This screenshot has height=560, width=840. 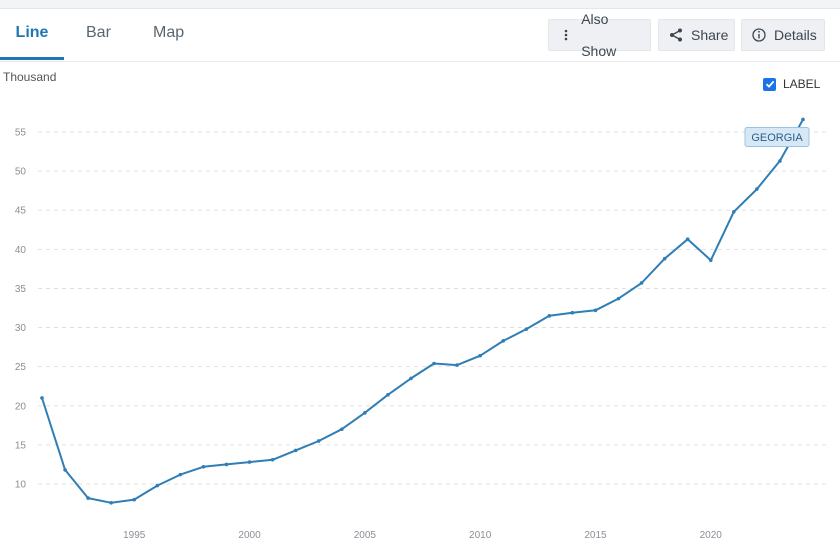 What do you see at coordinates (711, 535) in the screenshot?
I see `x-tick-label: 2020` at bounding box center [711, 535].